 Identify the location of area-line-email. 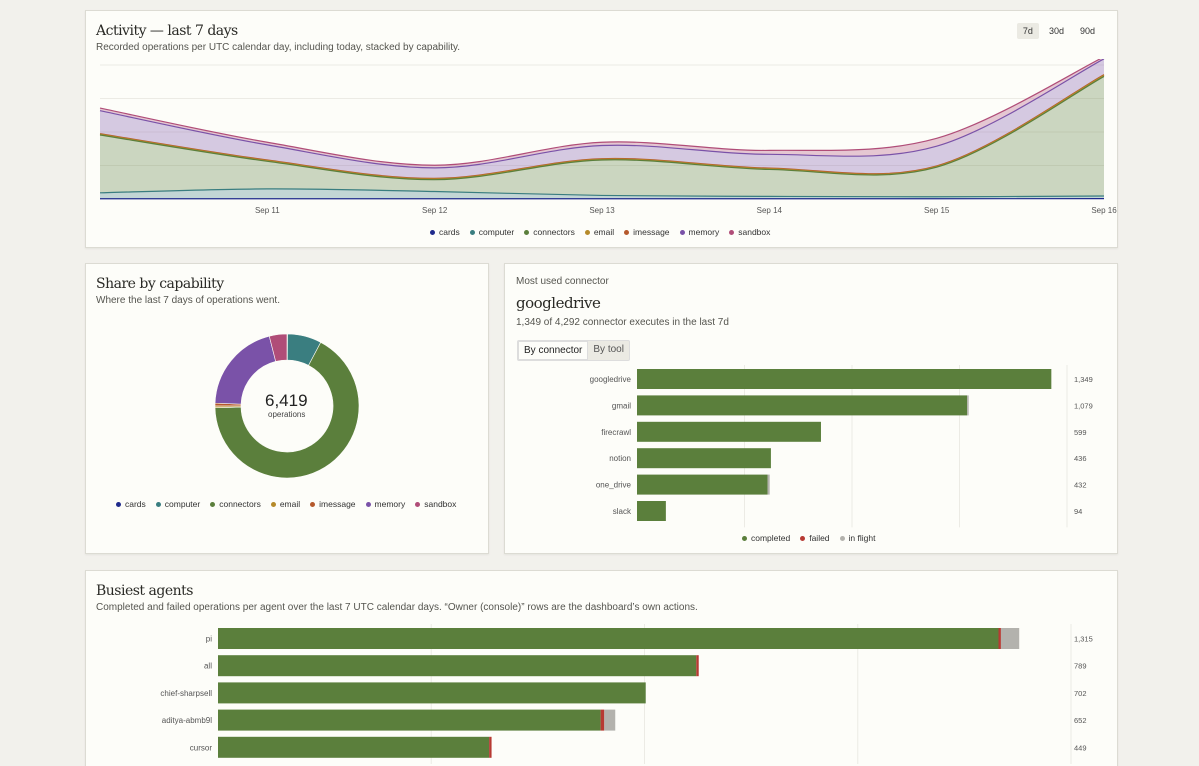
(602, 127).